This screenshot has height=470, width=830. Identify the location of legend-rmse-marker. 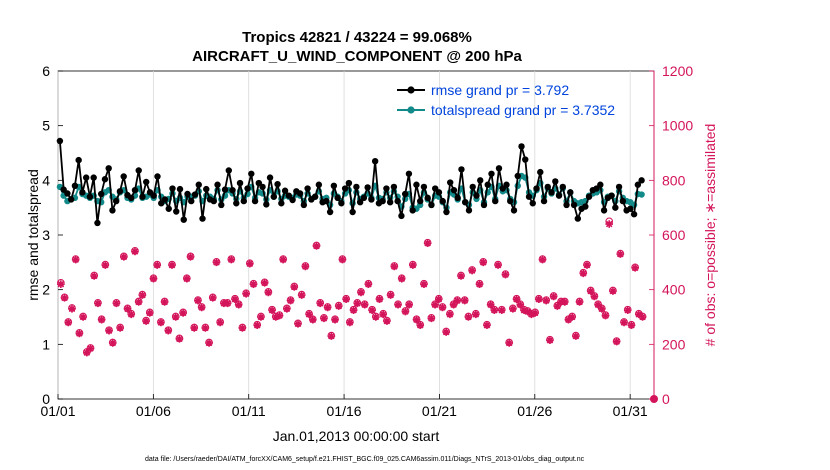
(411, 90).